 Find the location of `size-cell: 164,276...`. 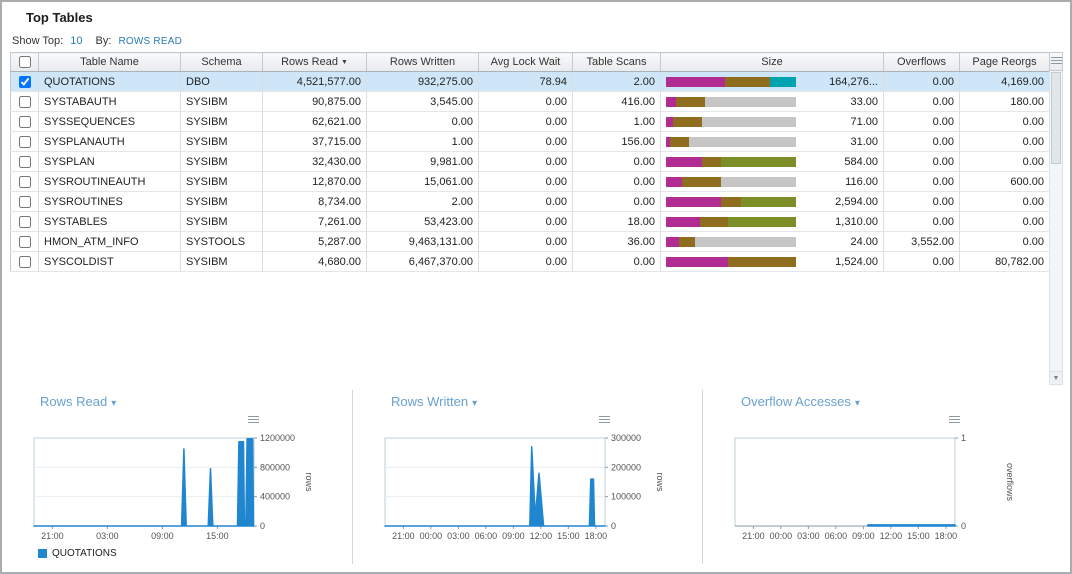

size-cell: 164,276... is located at coordinates (772, 81).